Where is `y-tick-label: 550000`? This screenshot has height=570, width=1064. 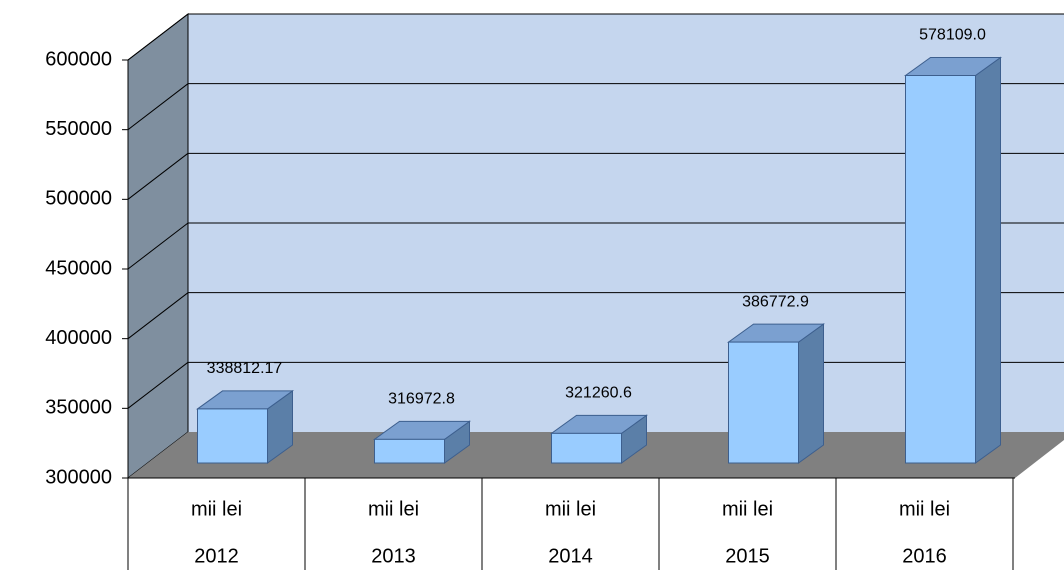
y-tick-label: 550000 is located at coordinates (78, 129).